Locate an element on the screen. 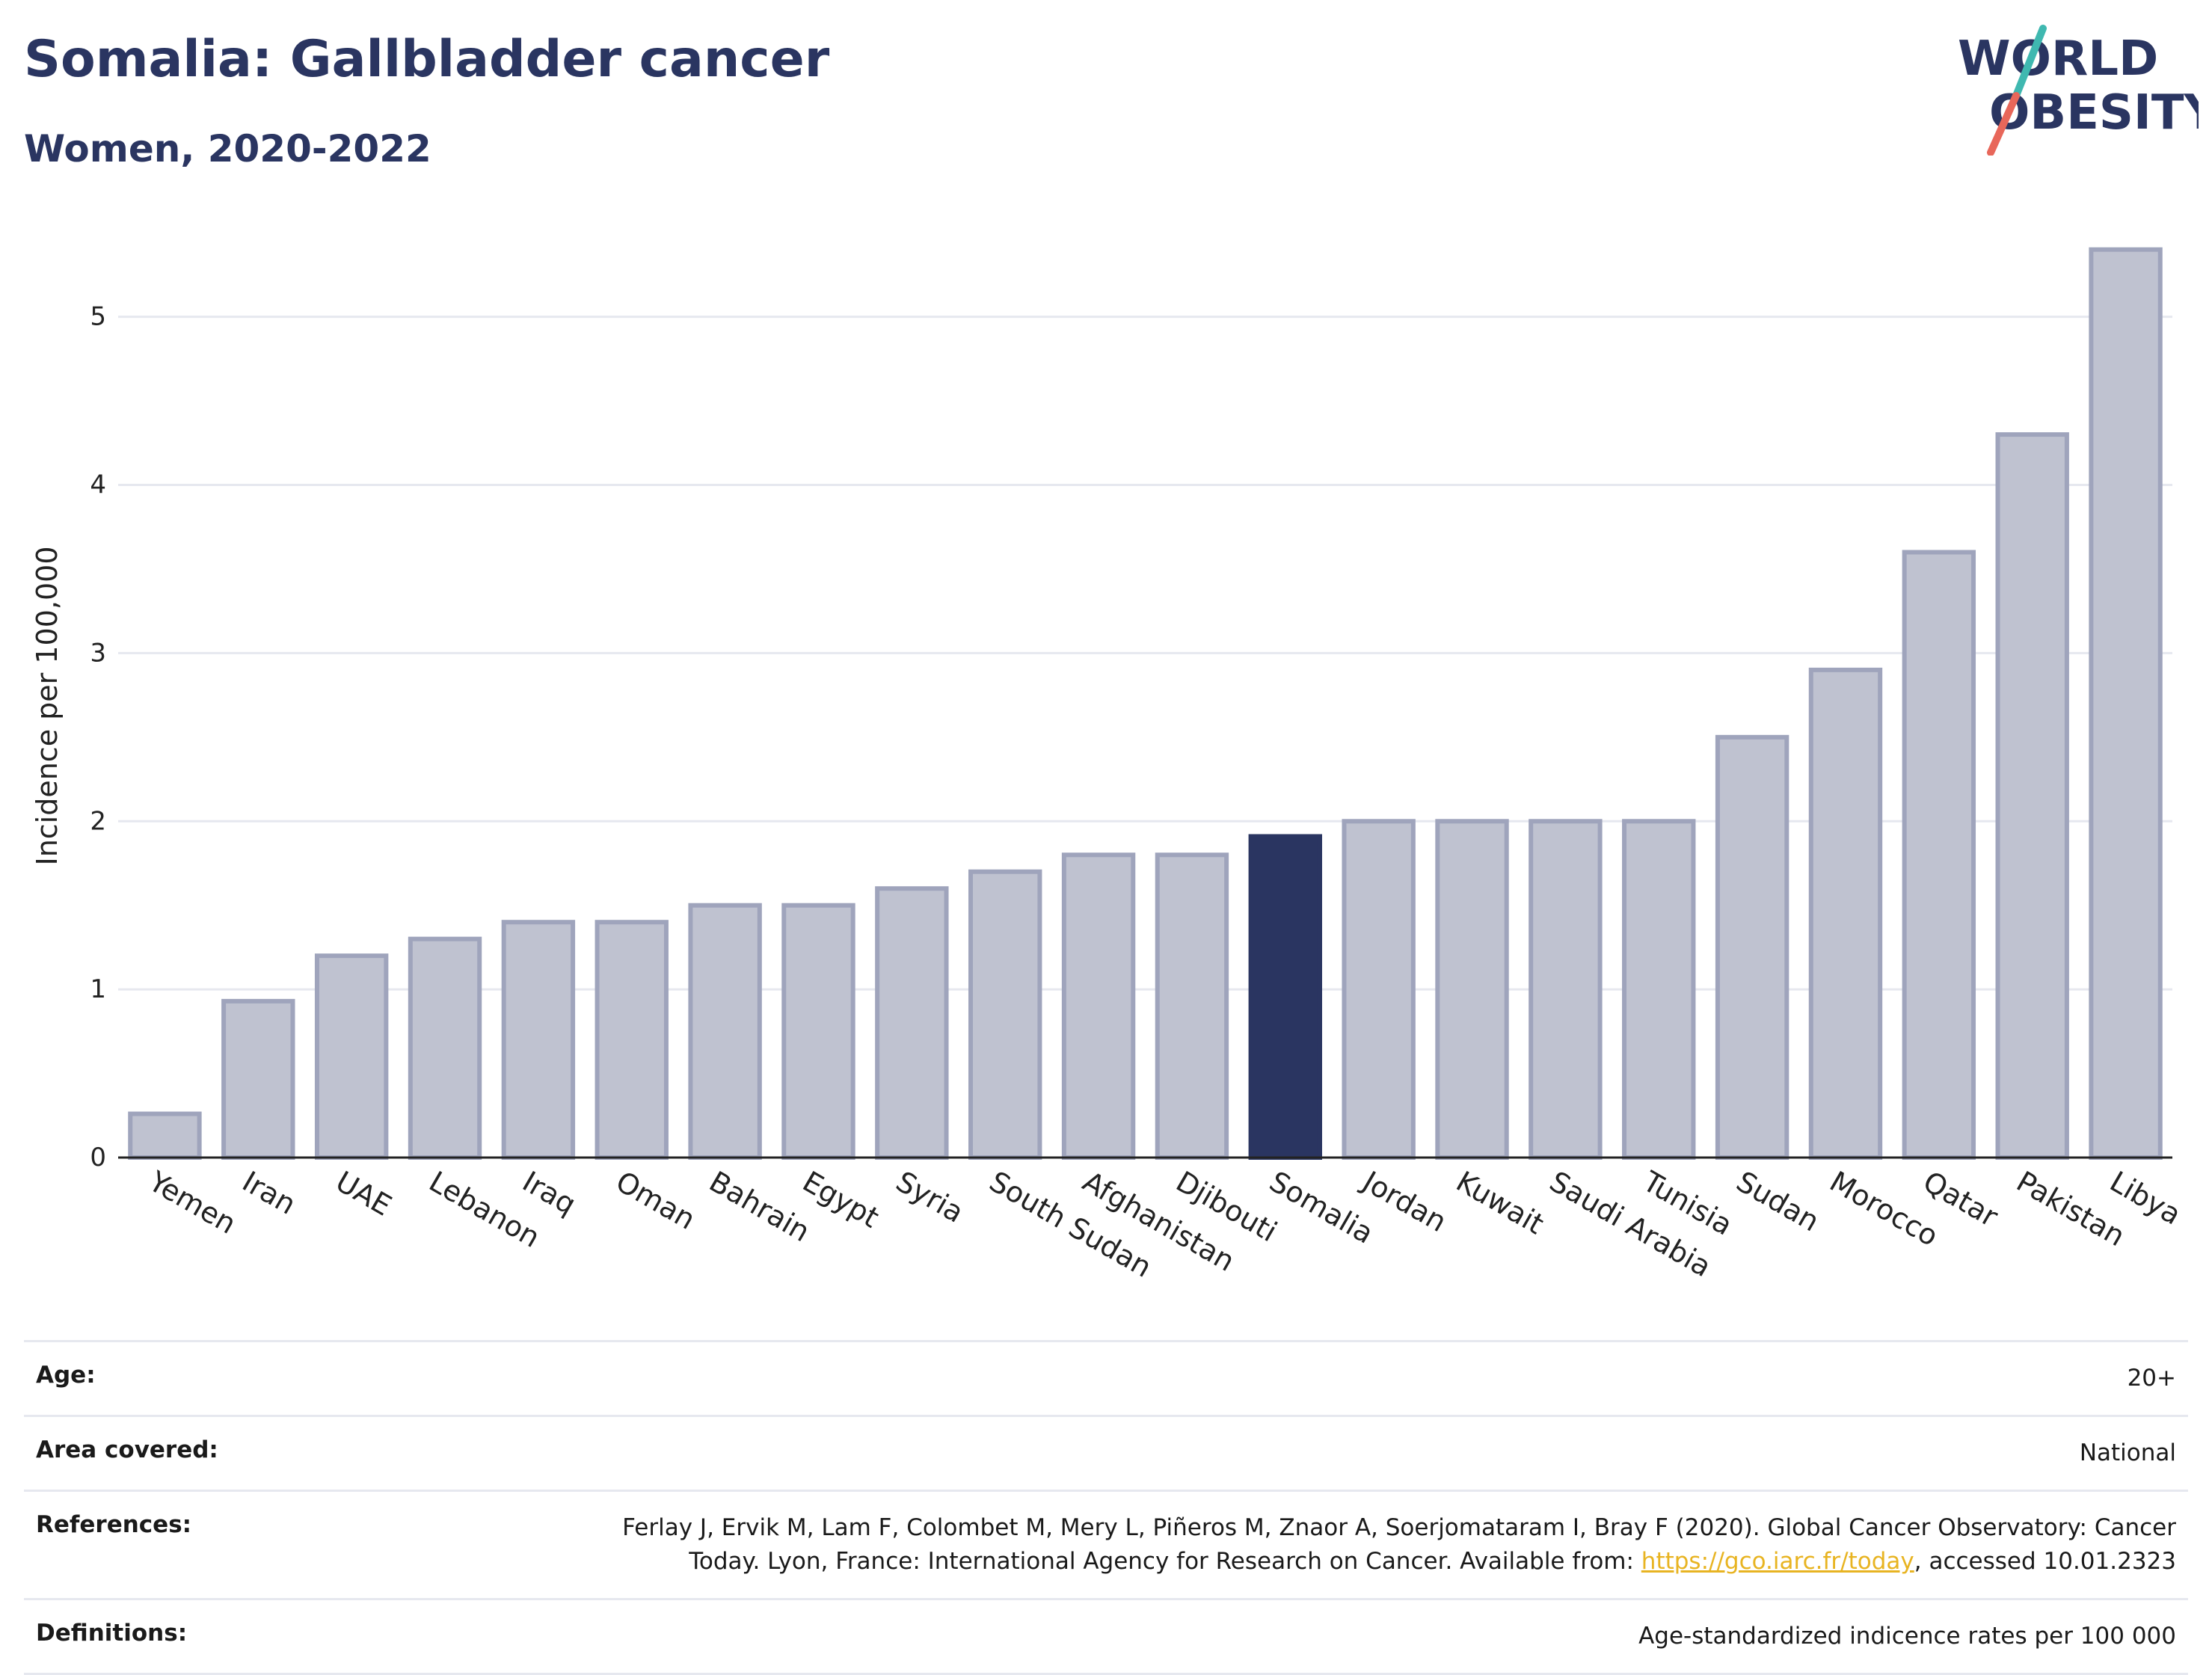  references-link: https://gco.iarc.fr/today is located at coordinates (1777, 1561).